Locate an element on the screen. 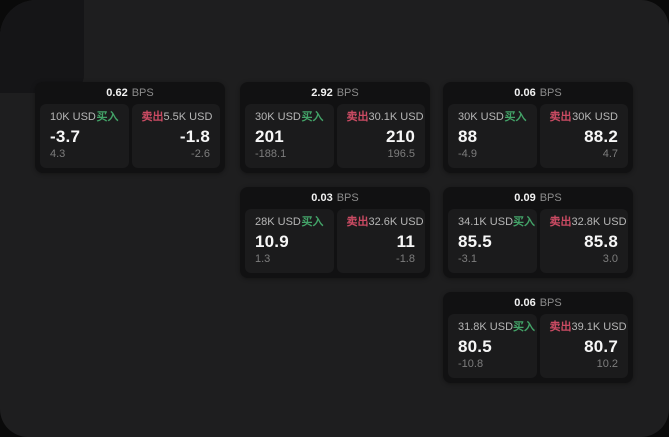  quote-tiles: 30K USD 买入 88 -4.9 卖出 30K USD 88.2 4.7 is located at coordinates (538, 136).